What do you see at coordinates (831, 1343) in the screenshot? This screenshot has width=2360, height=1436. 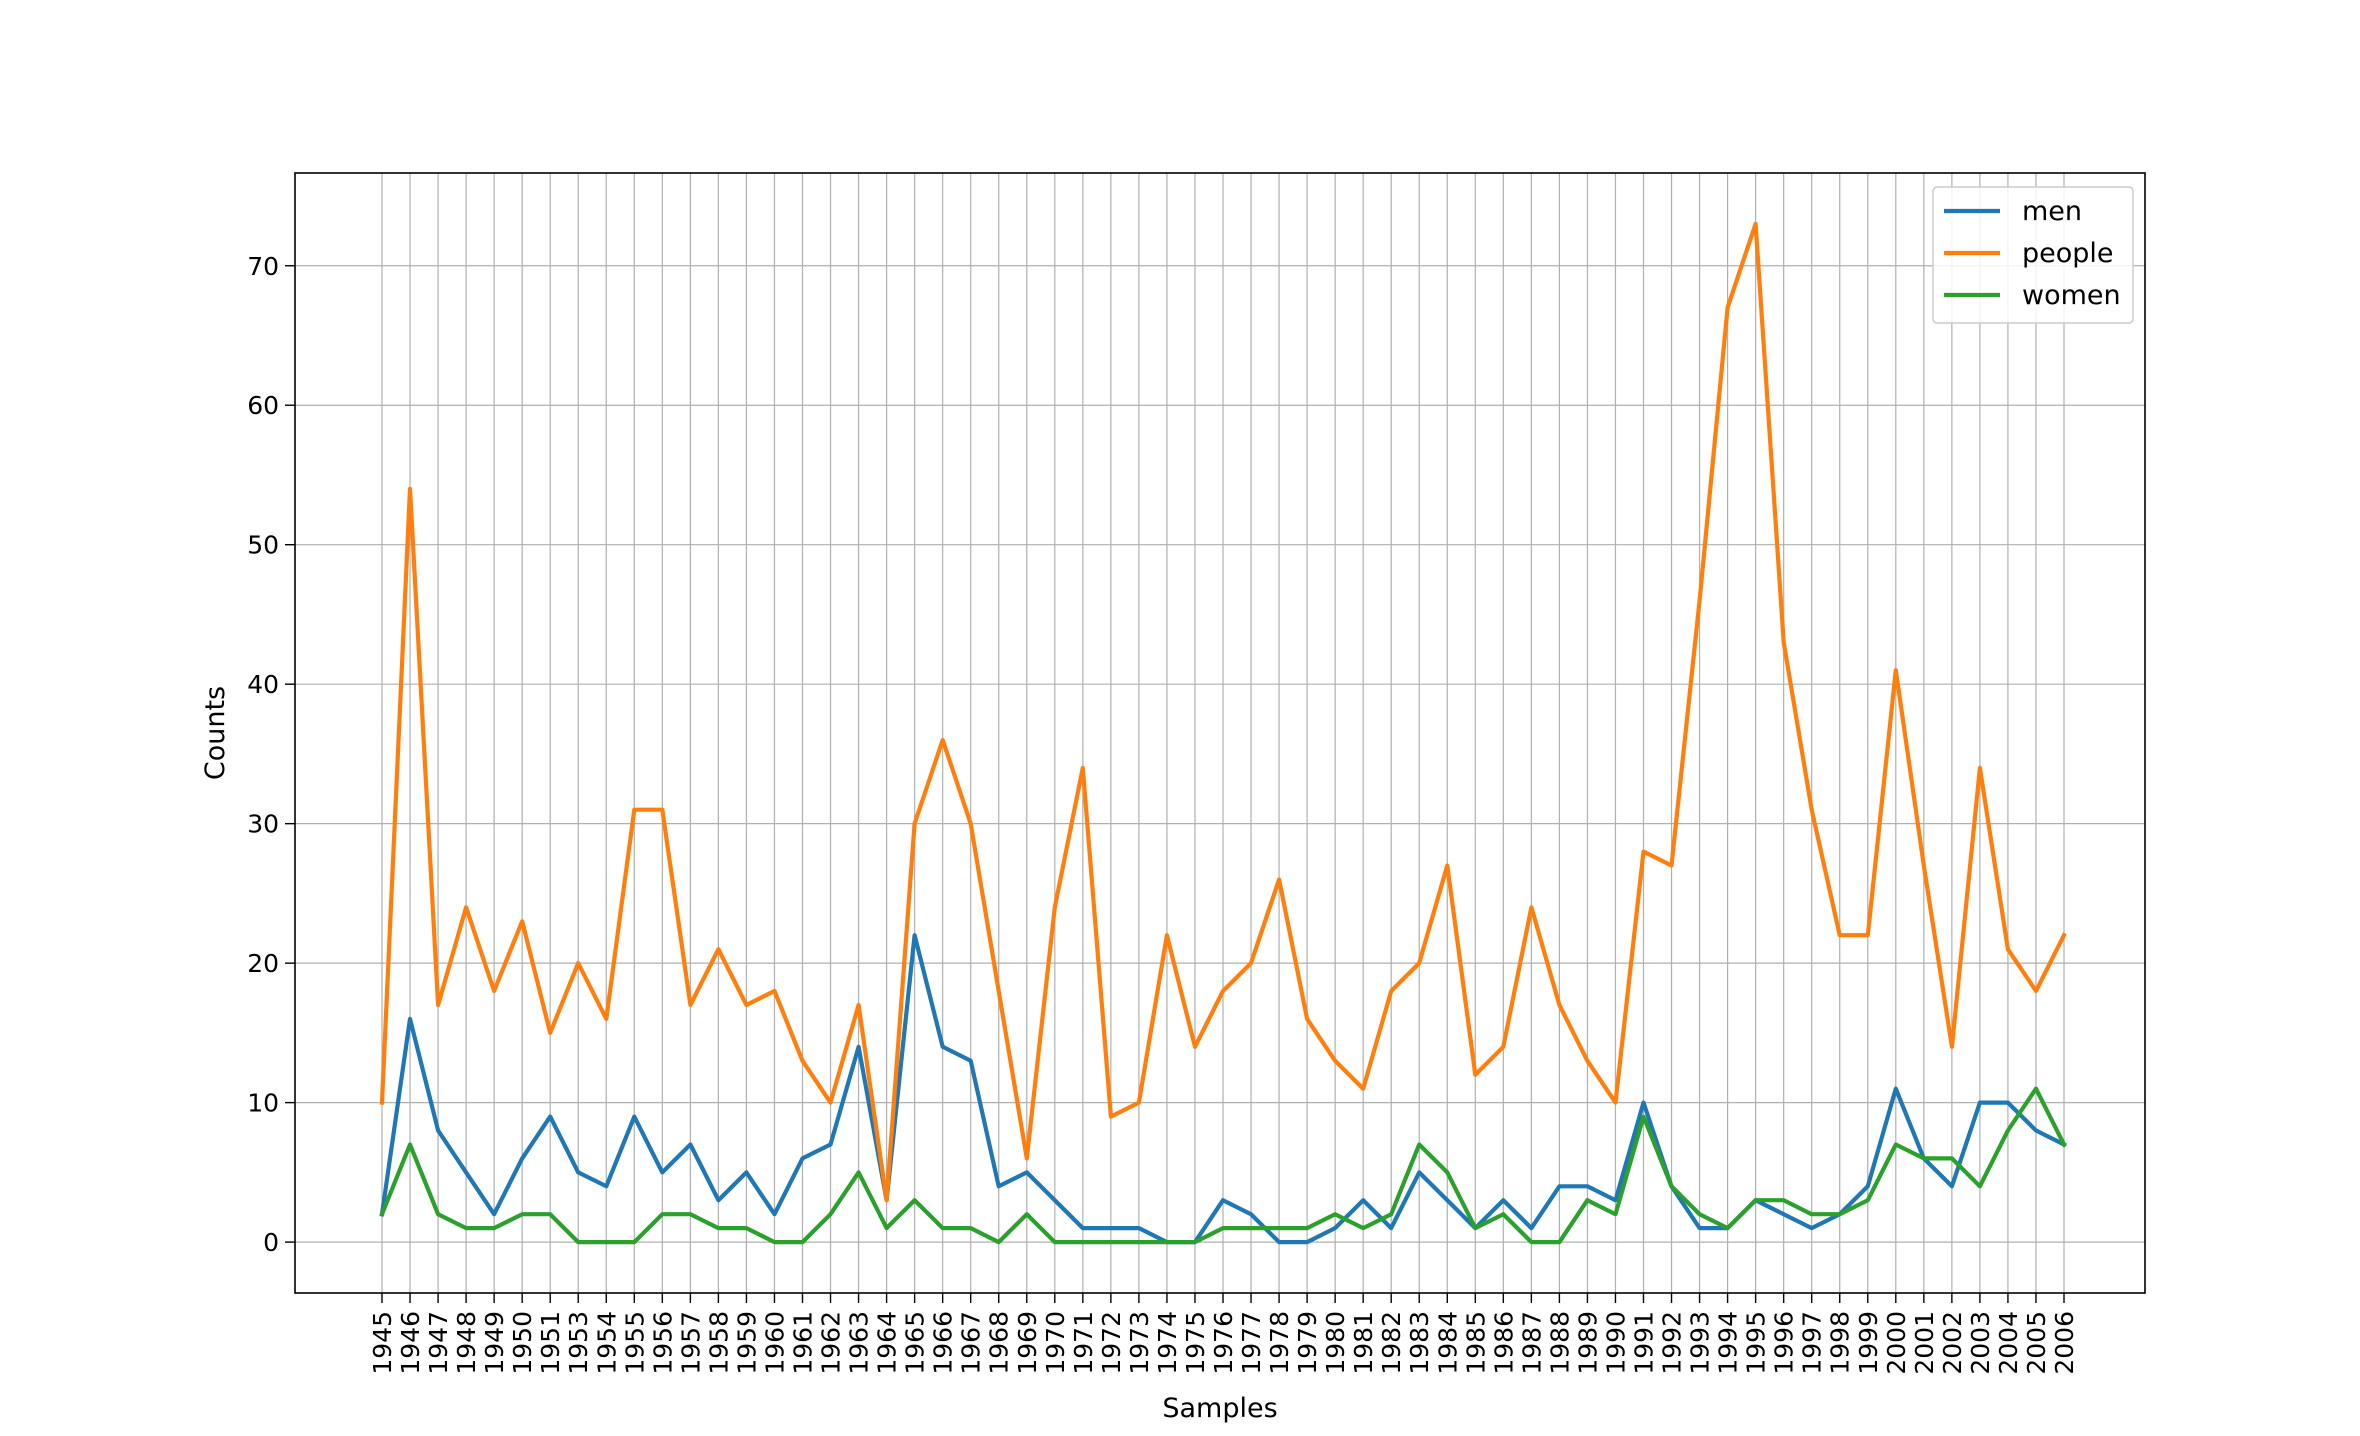 I see `x-tick-label: 1962` at bounding box center [831, 1343].